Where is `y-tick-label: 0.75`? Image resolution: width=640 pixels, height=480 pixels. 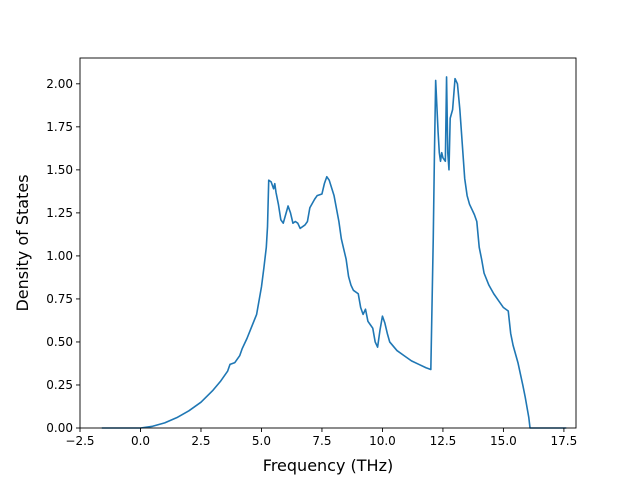
y-tick-label: 0.75 is located at coordinates (59, 299).